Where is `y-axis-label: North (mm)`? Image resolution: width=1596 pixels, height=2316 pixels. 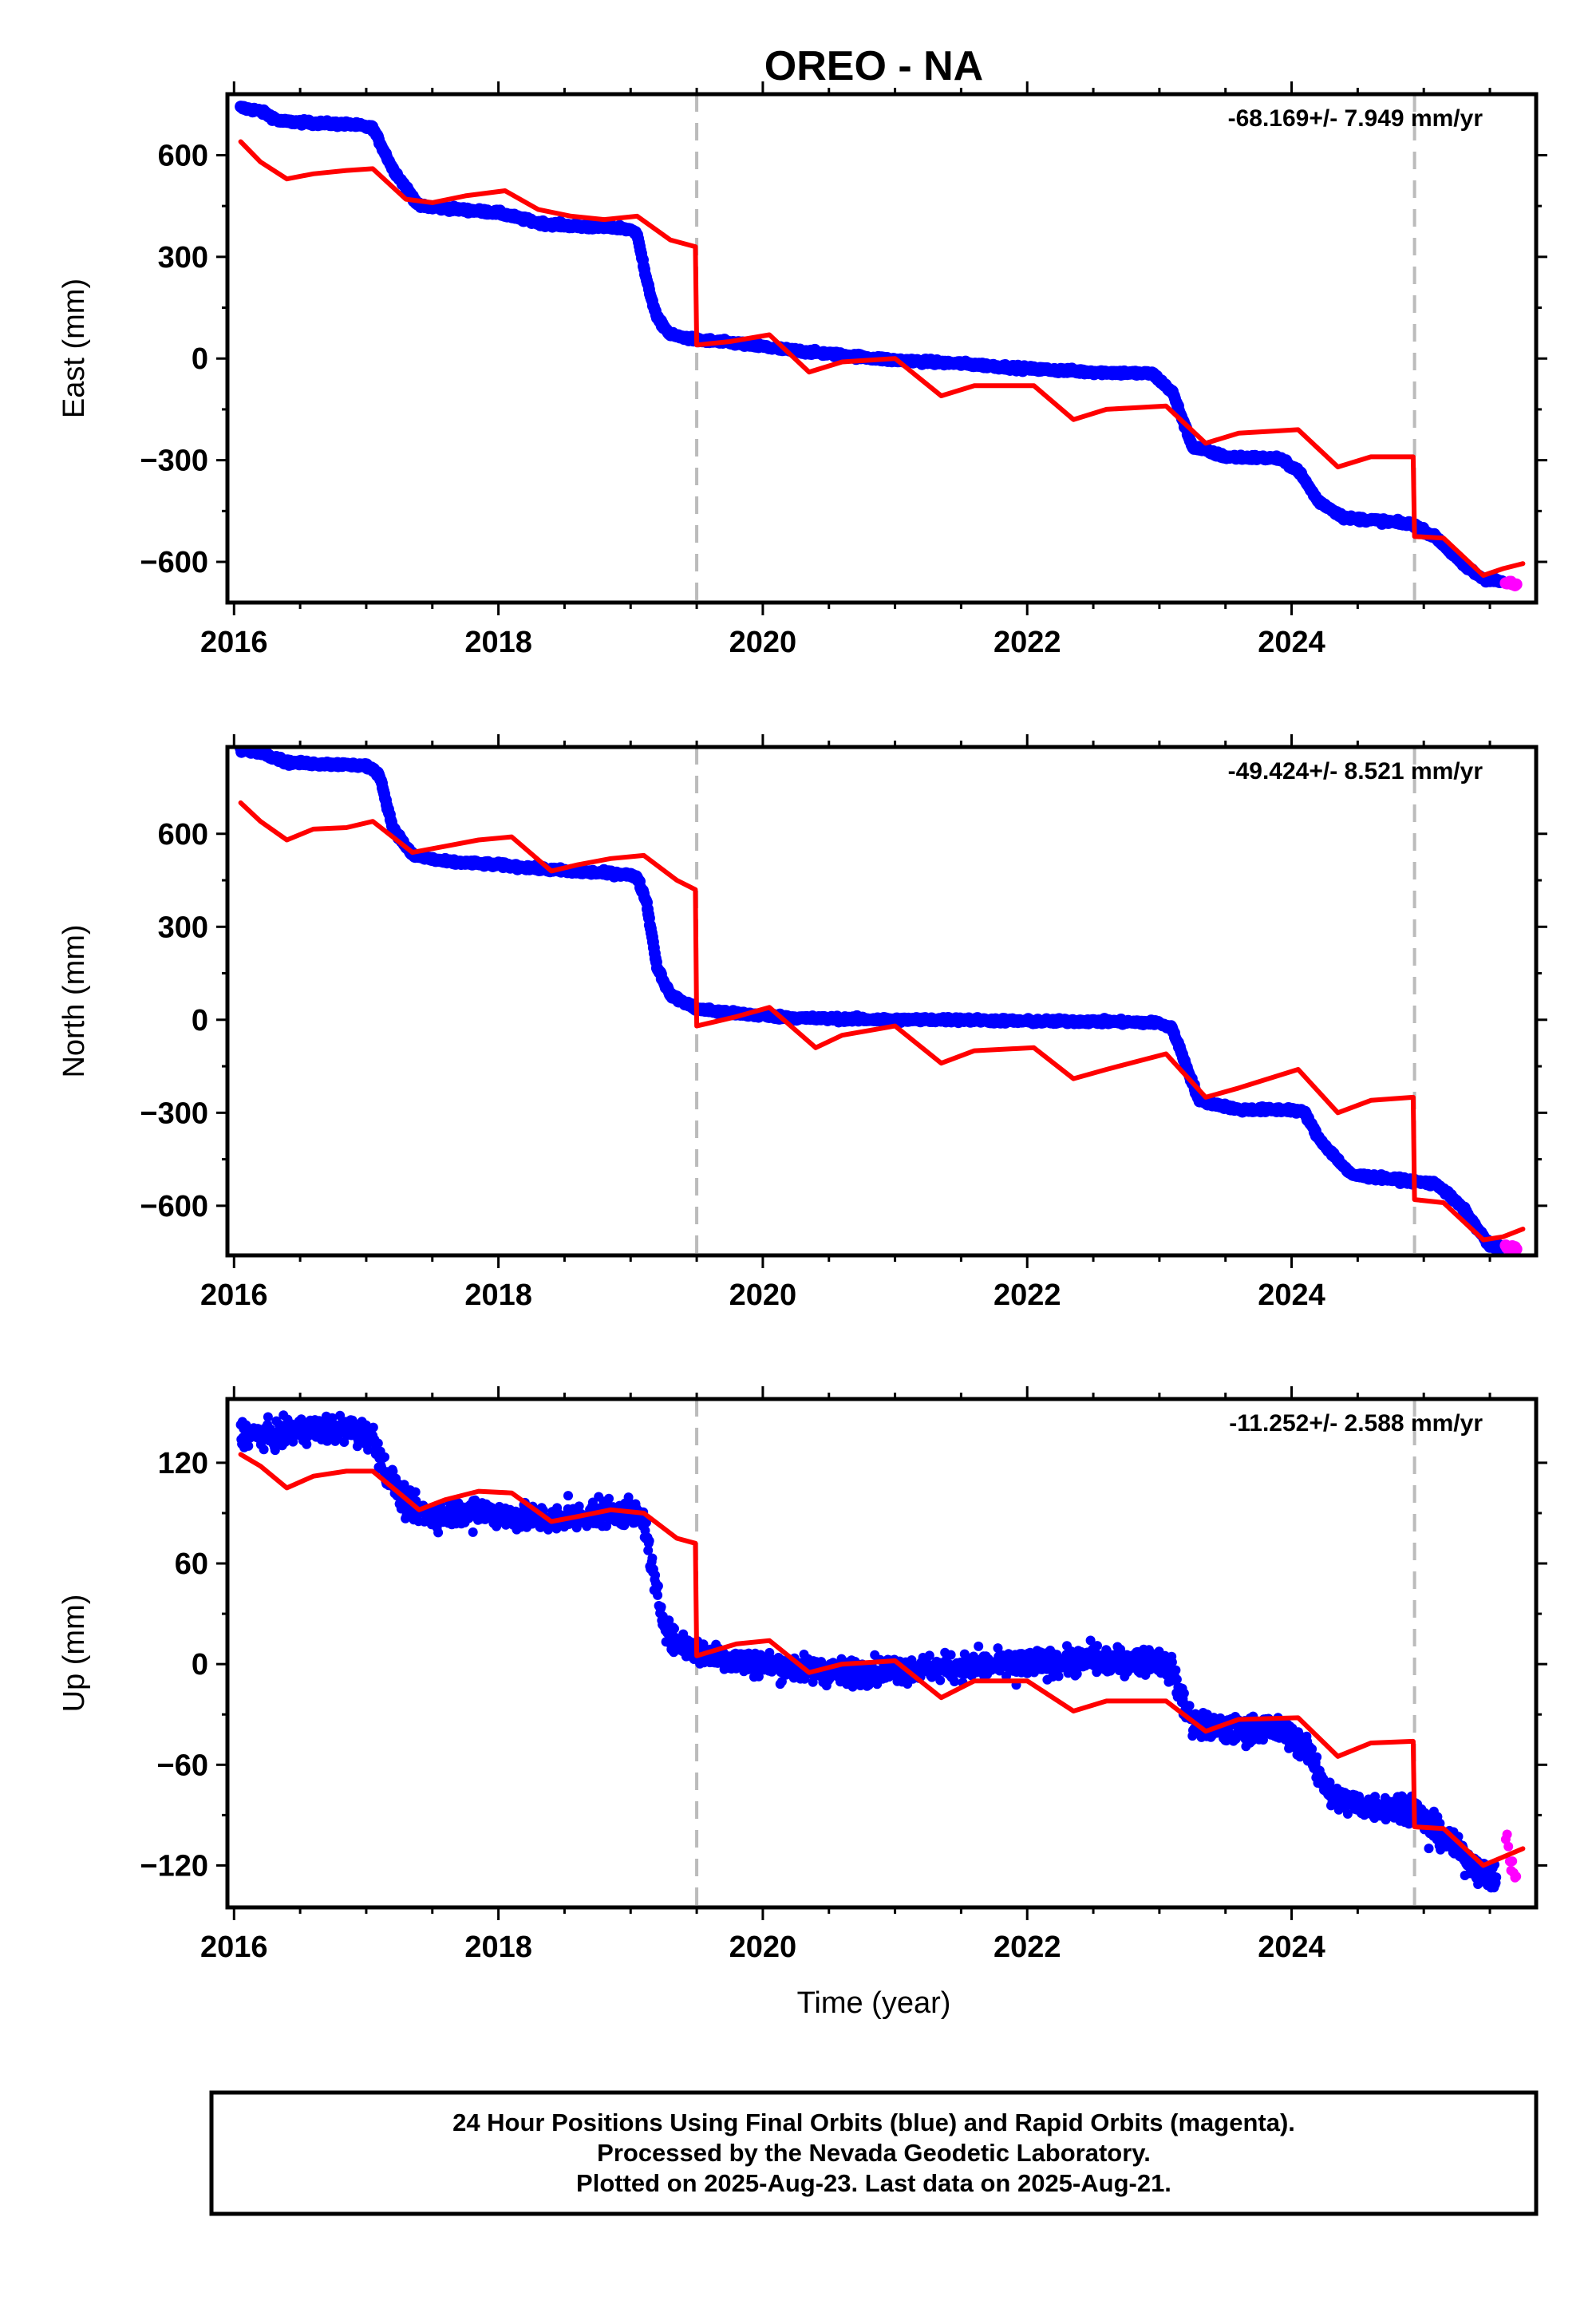 y-axis-label: North (mm) is located at coordinates (74, 1001).